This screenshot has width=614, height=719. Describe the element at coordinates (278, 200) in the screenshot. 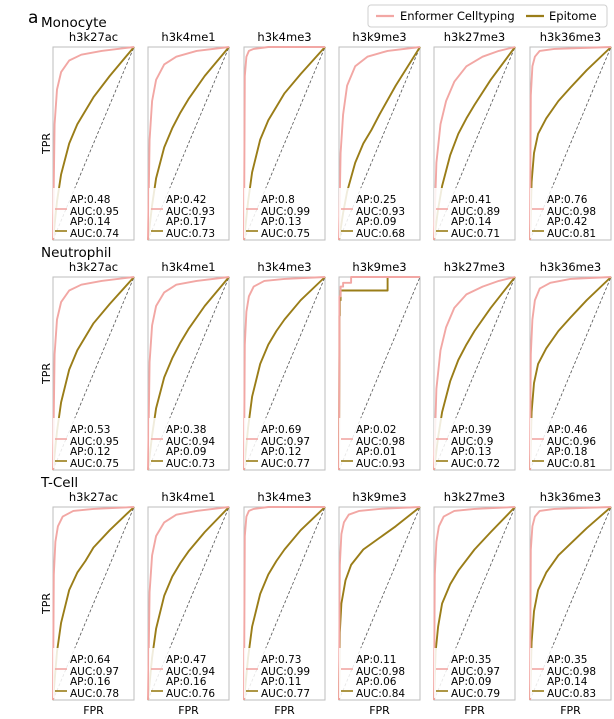

I see `stat-ap-enformer: AP:0.8` at that location.